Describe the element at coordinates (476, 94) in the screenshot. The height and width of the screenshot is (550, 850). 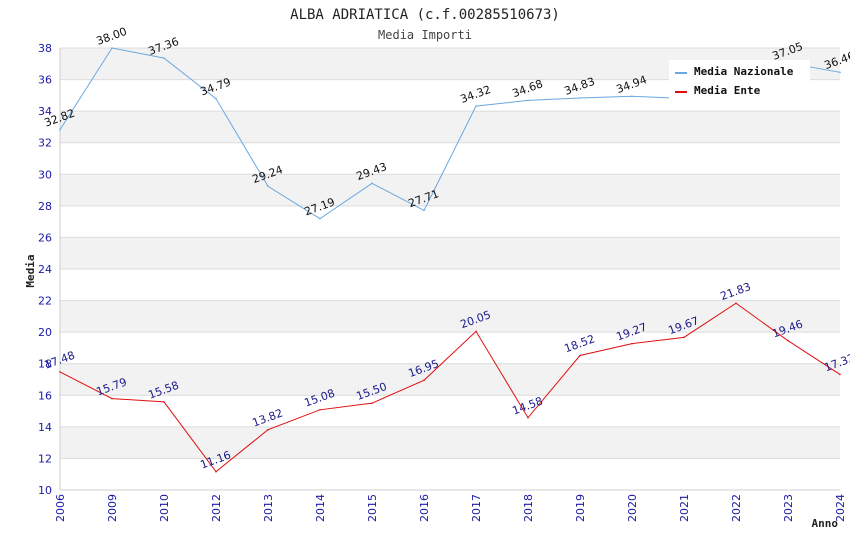
I see `data-label-media-nazionale: 34.32` at that location.